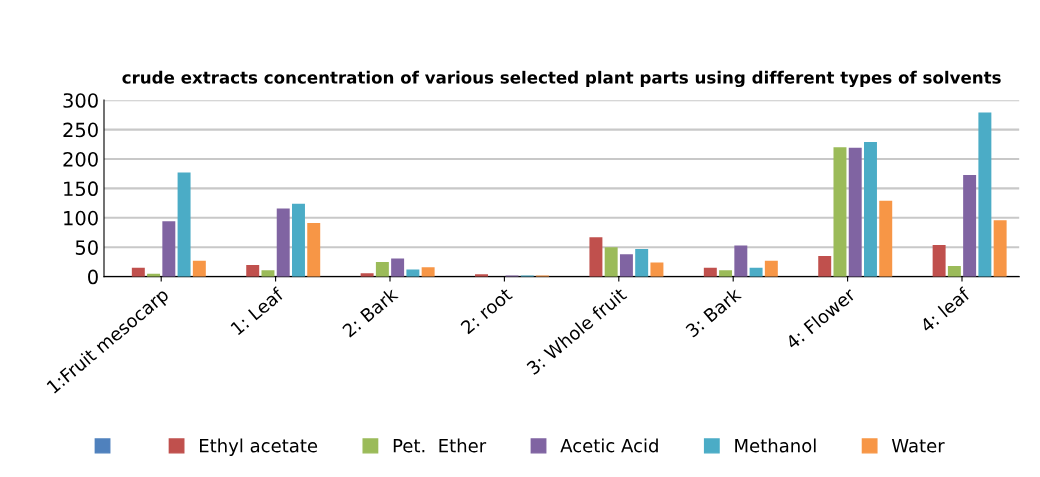 This screenshot has width=1040, height=477. I want to click on legend-label: Pet. Ether, so click(440, 445).